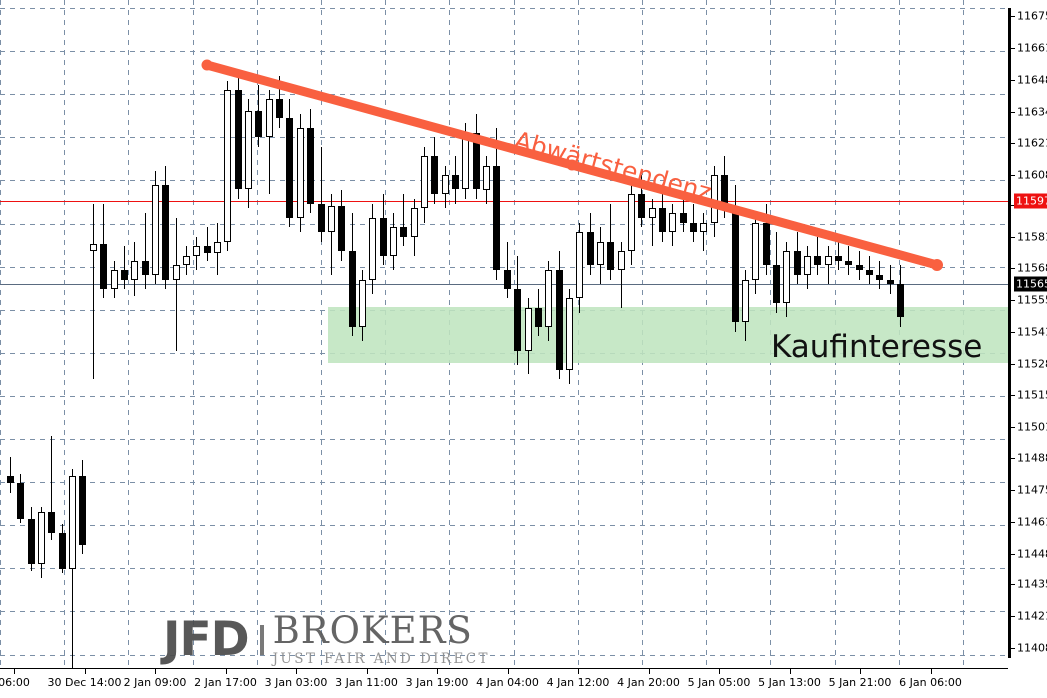 This screenshot has width=1047, height=698. I want to click on price-tick-label: 11648.3, so click(1032, 80).